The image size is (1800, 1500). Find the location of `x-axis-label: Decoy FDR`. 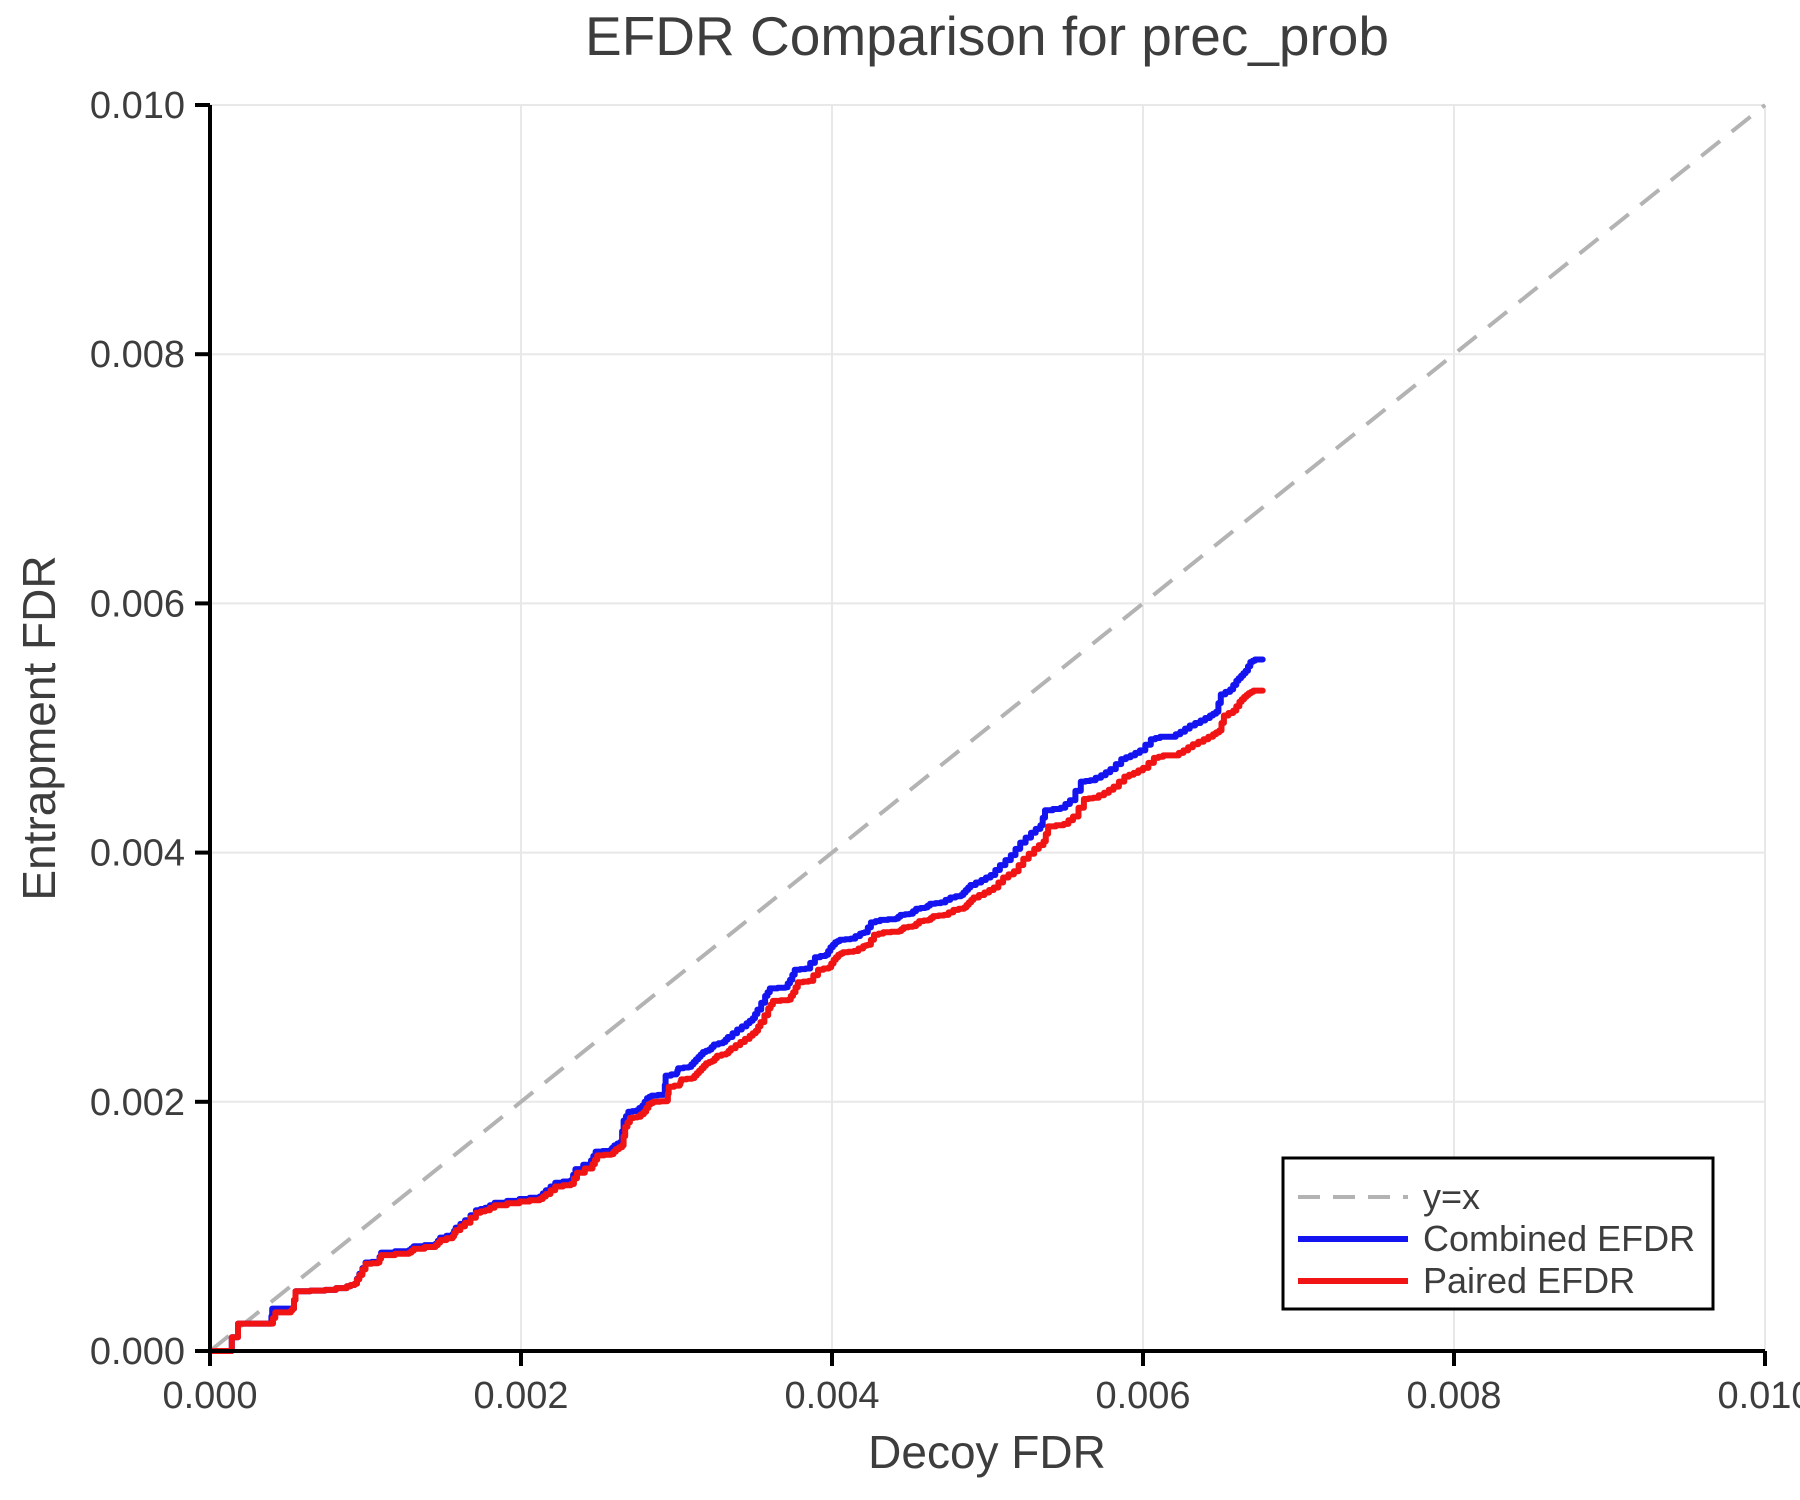

x-axis-label: Decoy FDR is located at coordinates (987, 1452).